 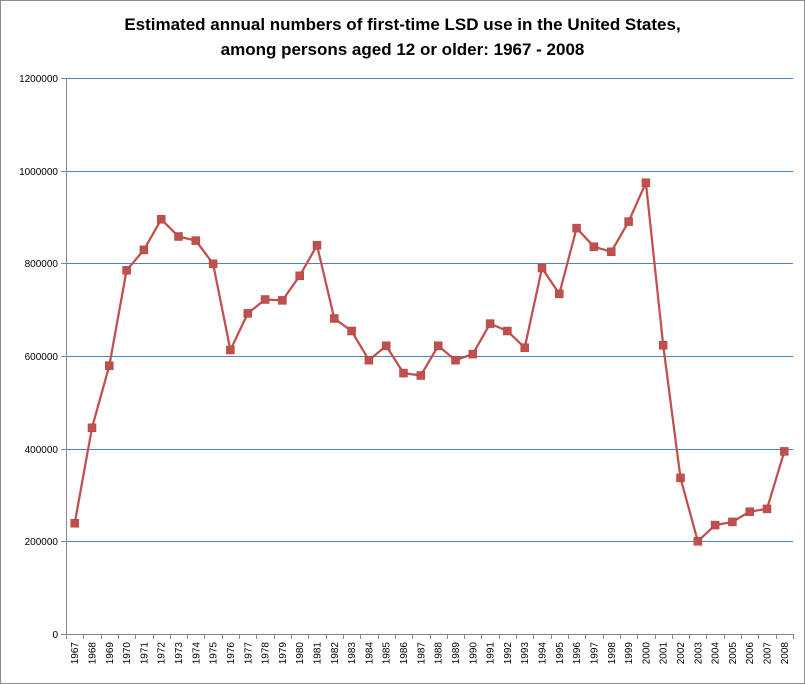 I want to click on y-axis-tick-labels: 0 200000 400000 600000 800000 1000000 1200000, so click(x=38, y=357).